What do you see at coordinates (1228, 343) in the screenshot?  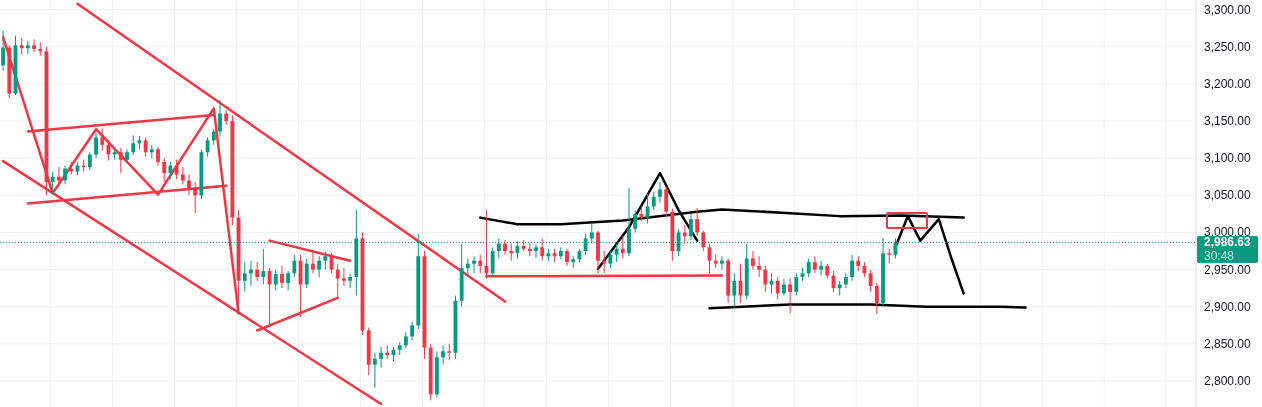 I see `y-tick-label: 2,850.00` at bounding box center [1228, 343].